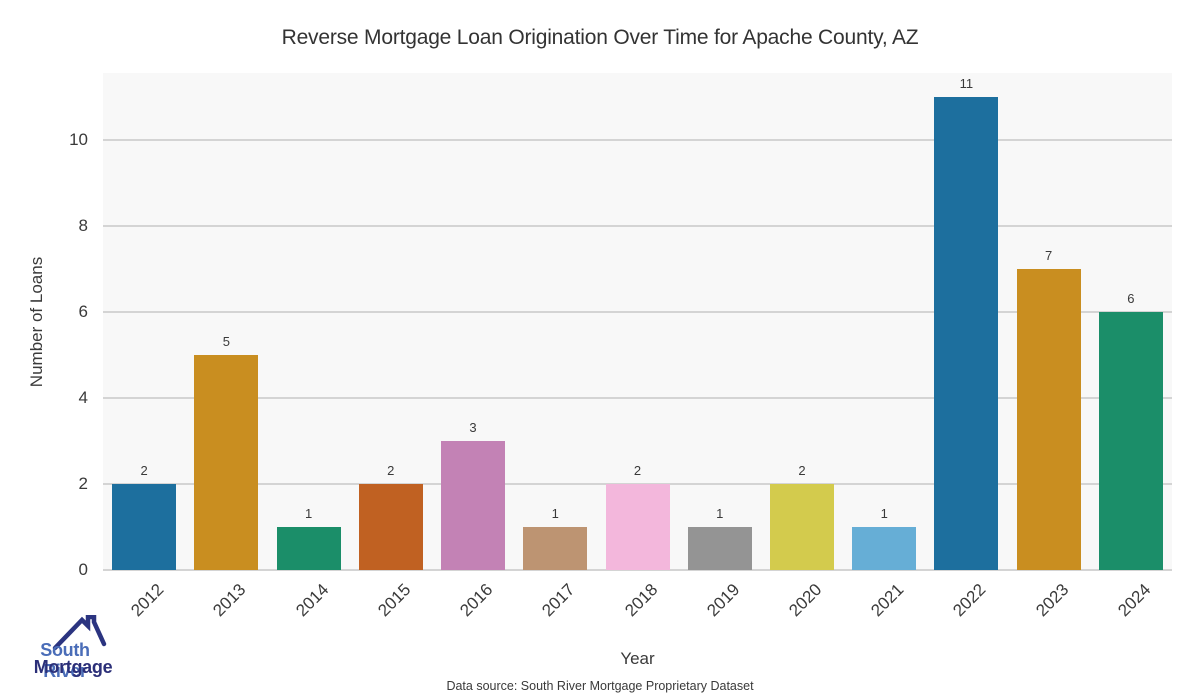 The image size is (1200, 700). Describe the element at coordinates (144, 526) in the screenshot. I see `bar-2012` at that location.